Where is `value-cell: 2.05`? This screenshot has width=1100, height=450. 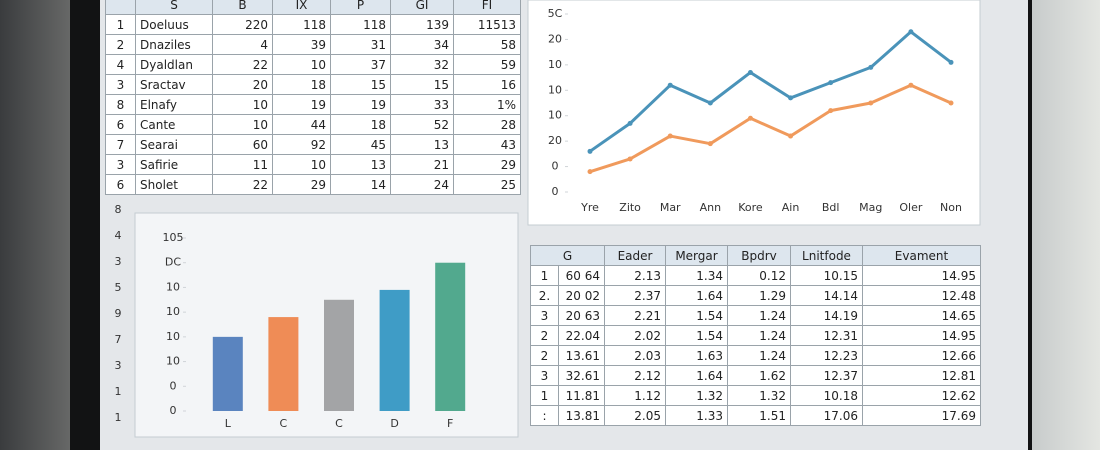 value-cell: 2.05 is located at coordinates (635, 415).